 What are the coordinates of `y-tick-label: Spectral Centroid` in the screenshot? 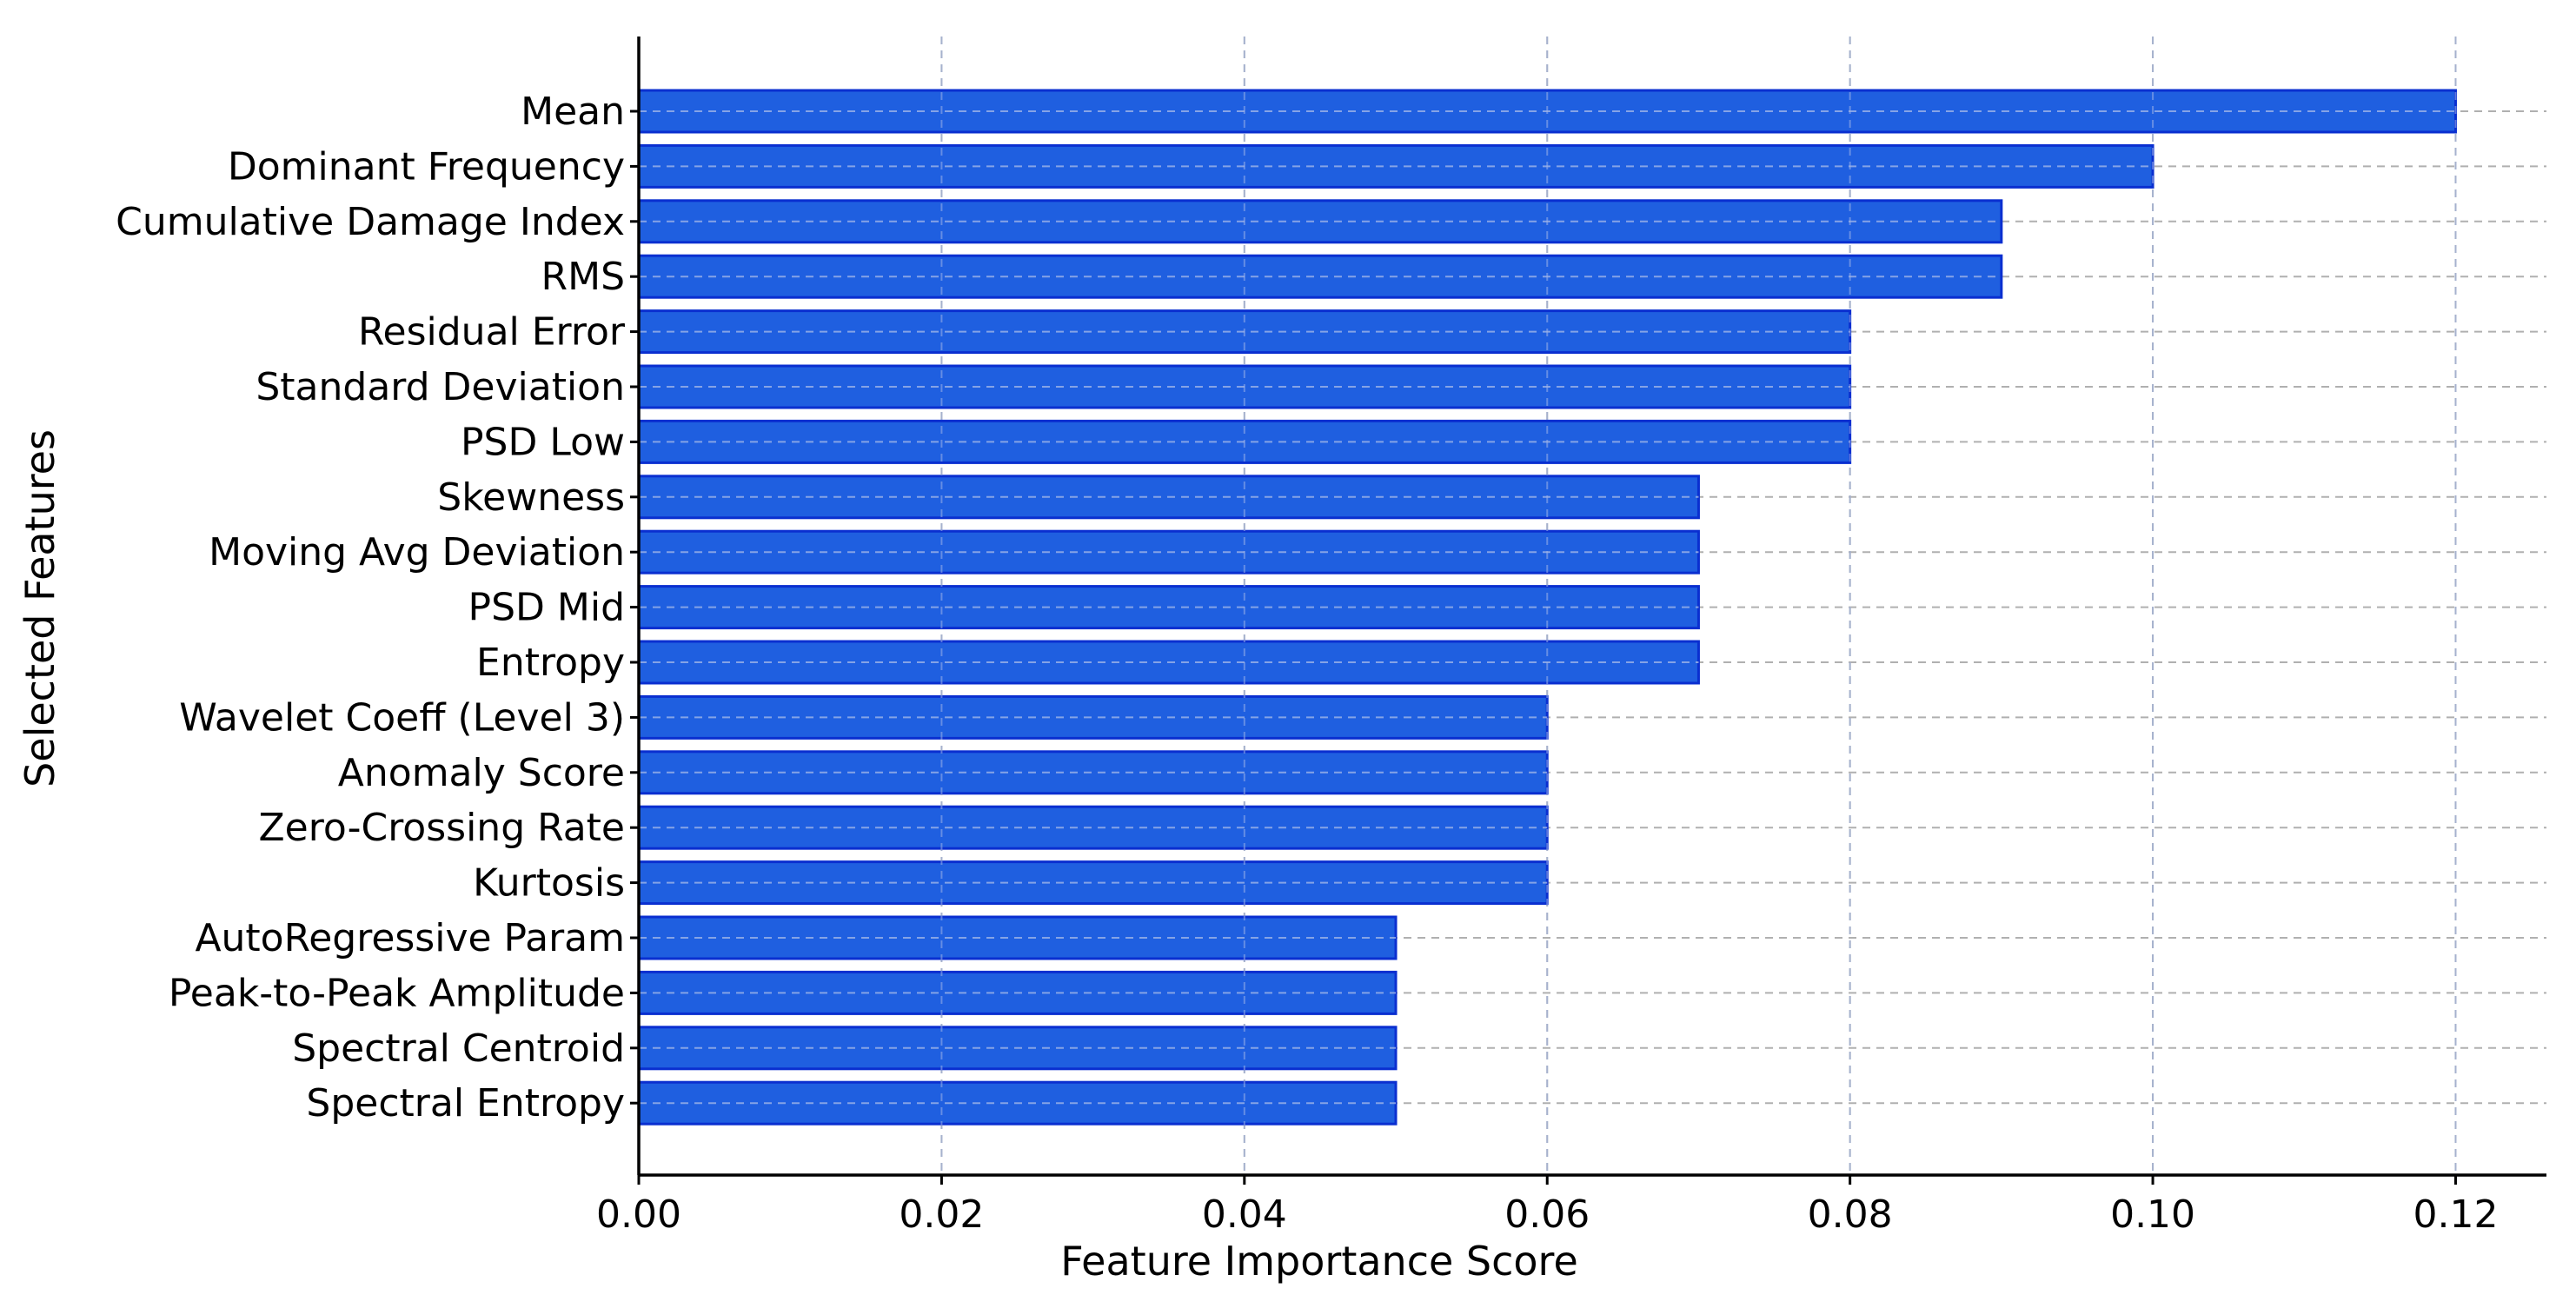 It's located at (458, 1049).